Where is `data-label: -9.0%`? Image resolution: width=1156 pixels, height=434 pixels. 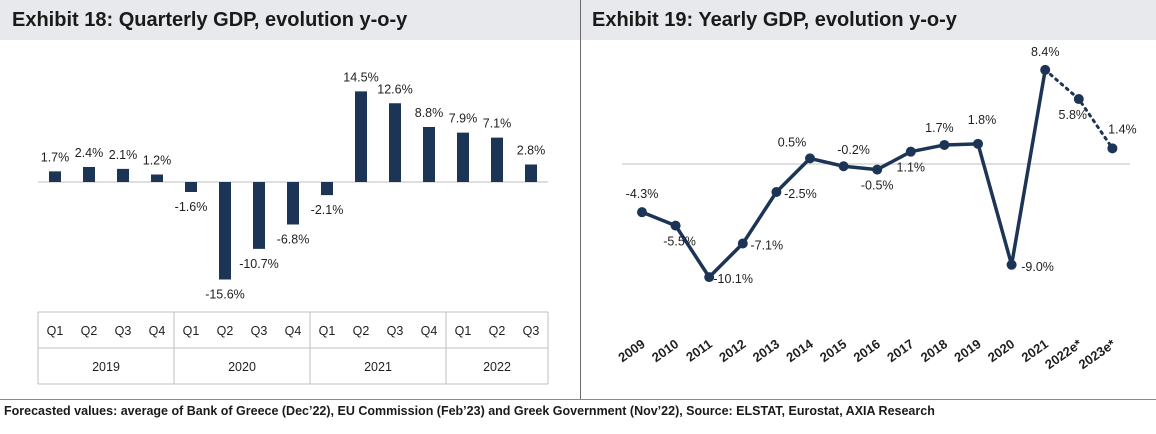 data-label: -9.0% is located at coordinates (1037, 267).